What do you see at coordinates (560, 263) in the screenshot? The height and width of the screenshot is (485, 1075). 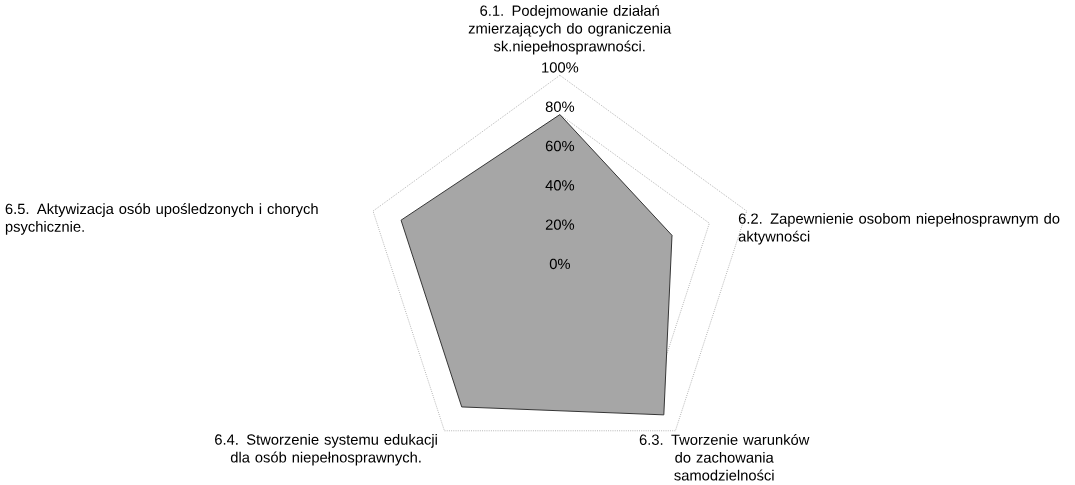 I see `y-tick-label: 0%` at bounding box center [560, 263].